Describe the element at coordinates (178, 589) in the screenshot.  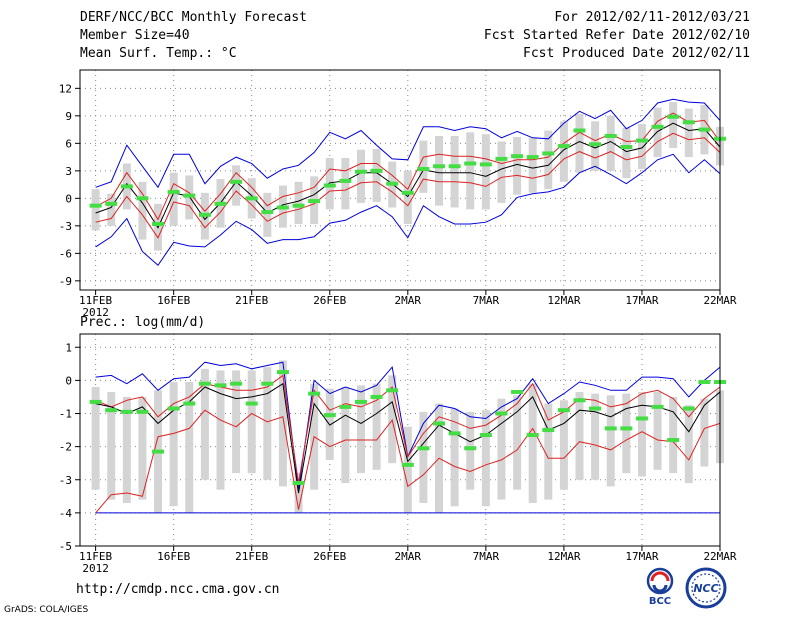
I see `source-url: http://cmdp.ncc.cma.gov.cn` at that location.